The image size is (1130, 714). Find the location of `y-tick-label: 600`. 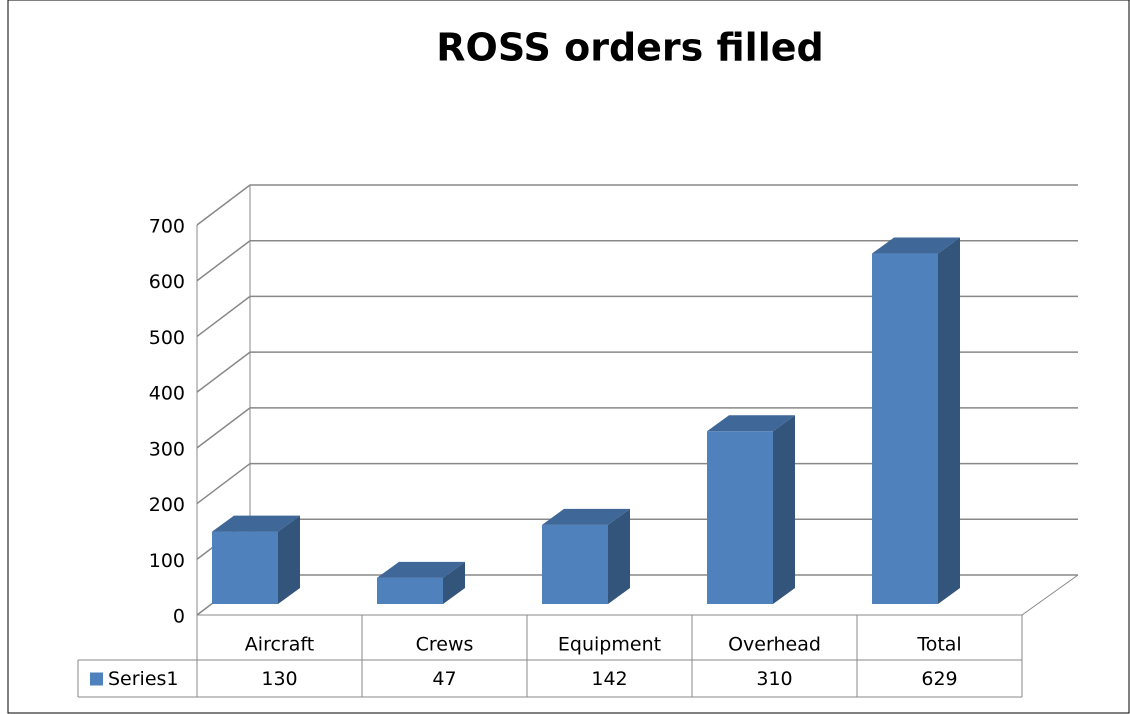

y-tick-label: 600 is located at coordinates (167, 282).